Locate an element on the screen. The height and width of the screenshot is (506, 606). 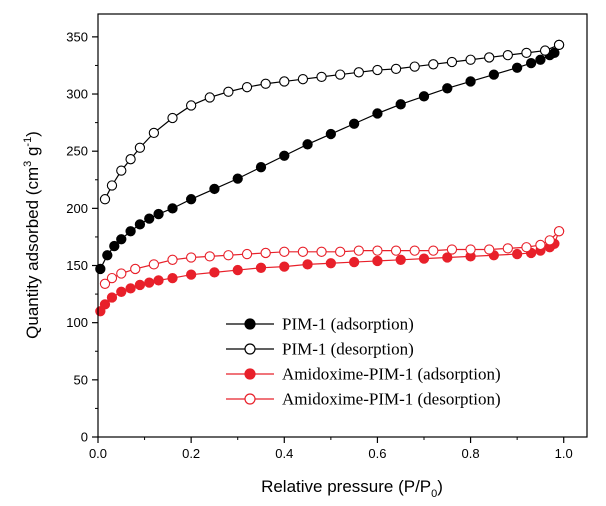
legend-entry: PIM-1 (adsorption) is located at coordinates (320, 324).